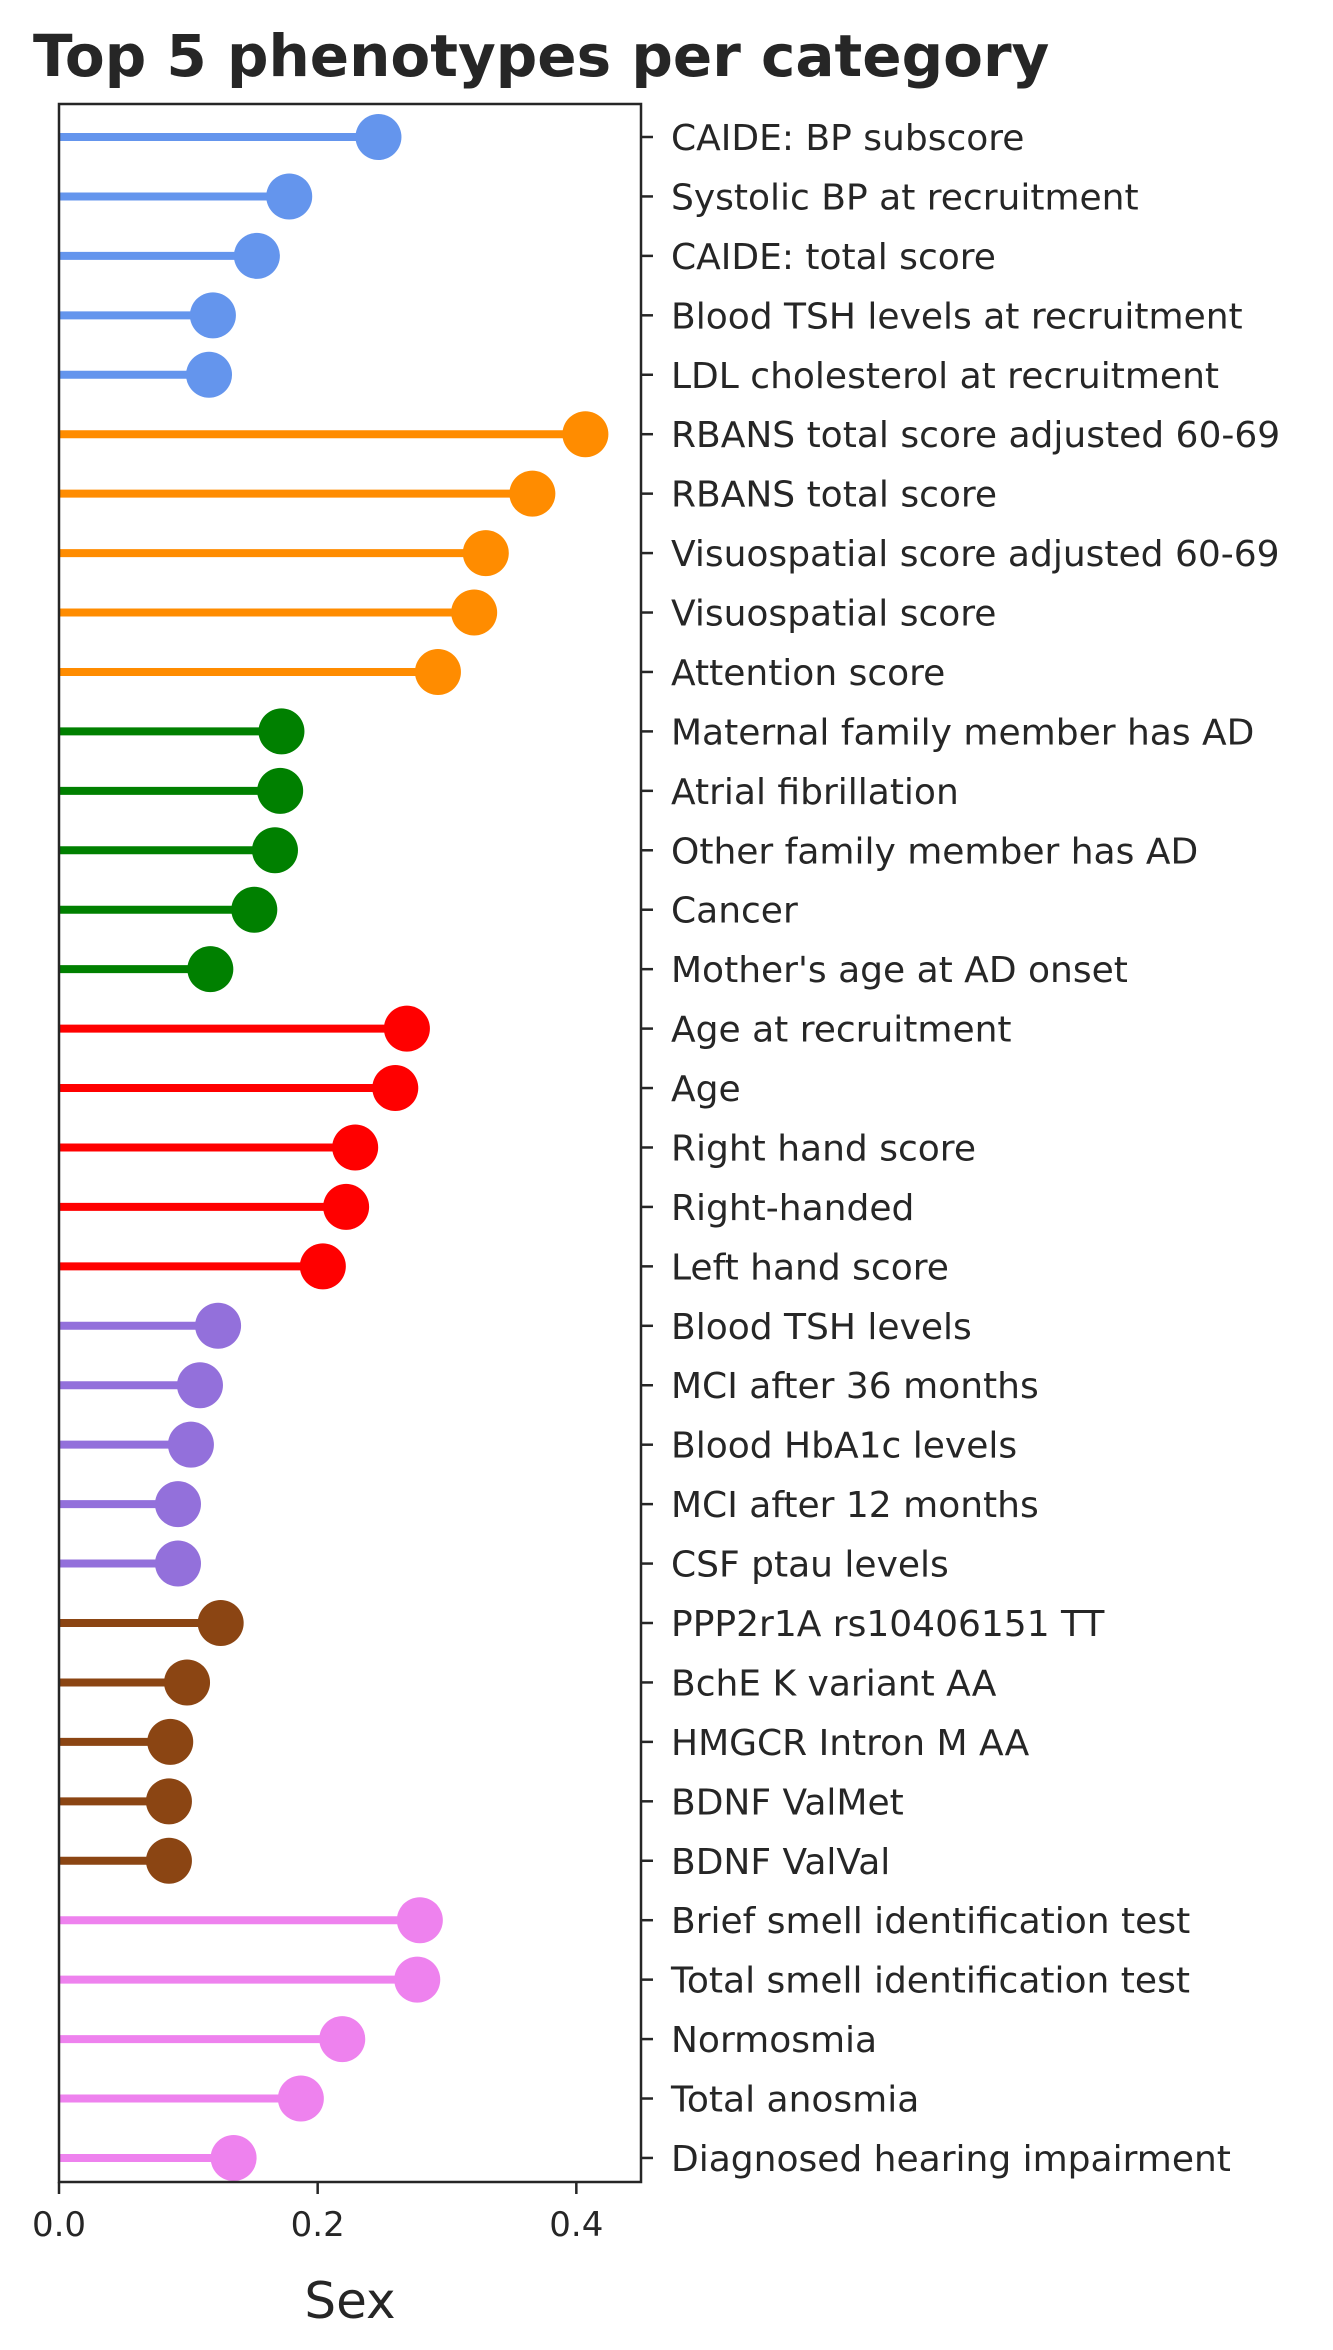  I want to click on y-tick-label: Right-handed, so click(792, 1208).